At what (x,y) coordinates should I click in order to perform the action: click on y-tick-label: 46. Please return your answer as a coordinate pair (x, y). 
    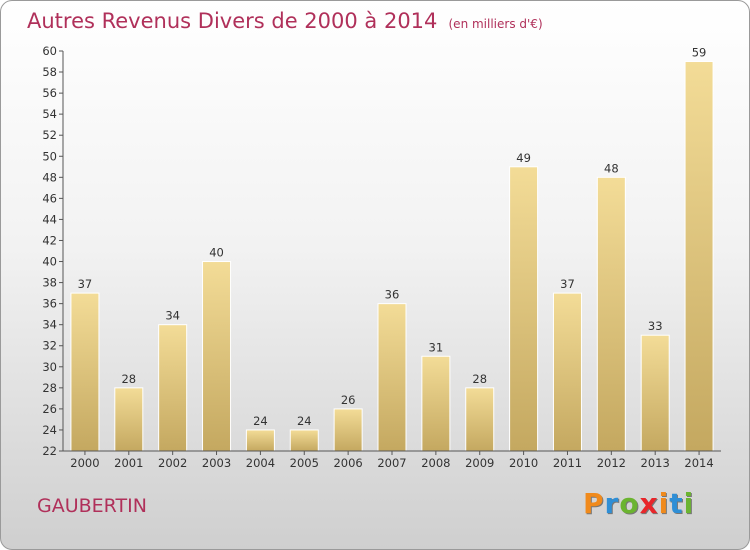
    Looking at the image, I should click on (49, 198).